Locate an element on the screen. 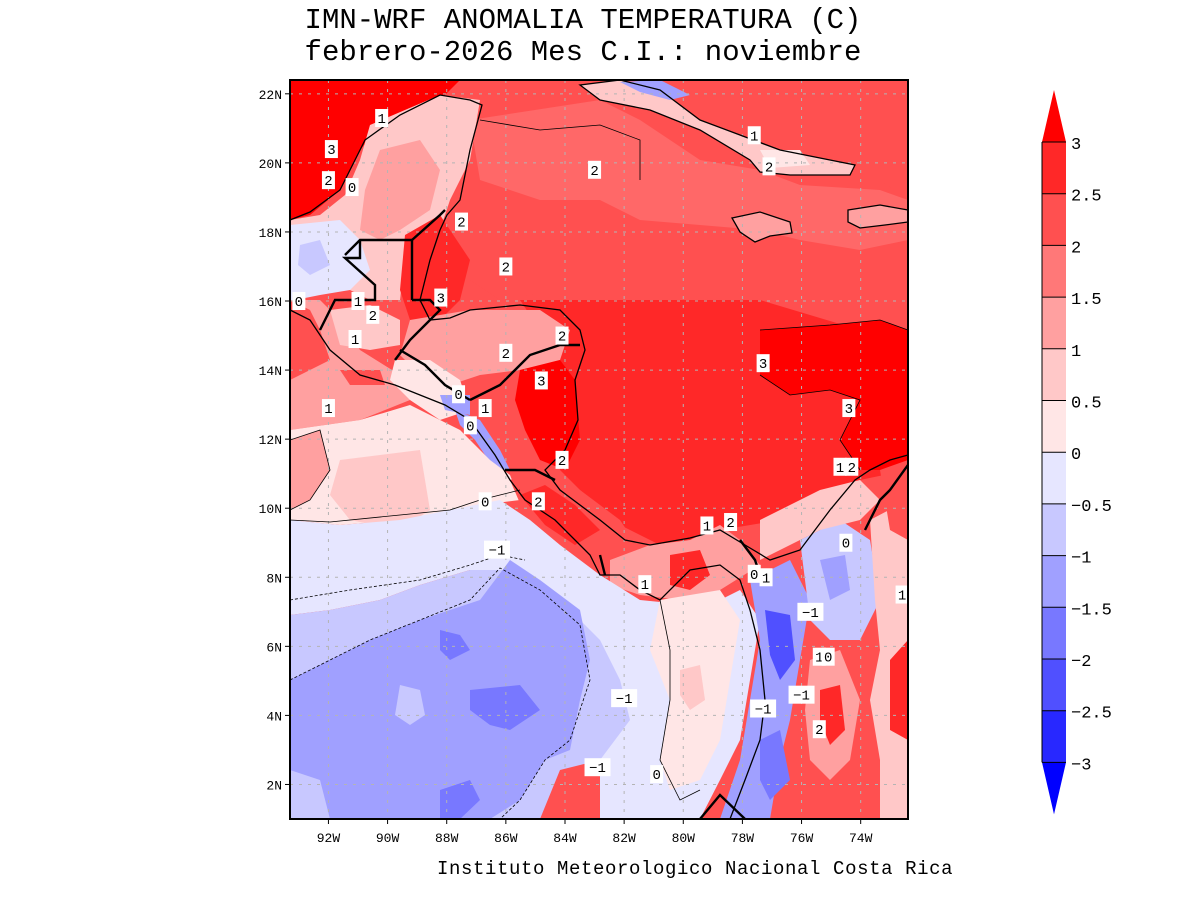  lat-tick-label: 8N is located at coordinates (274, 578).